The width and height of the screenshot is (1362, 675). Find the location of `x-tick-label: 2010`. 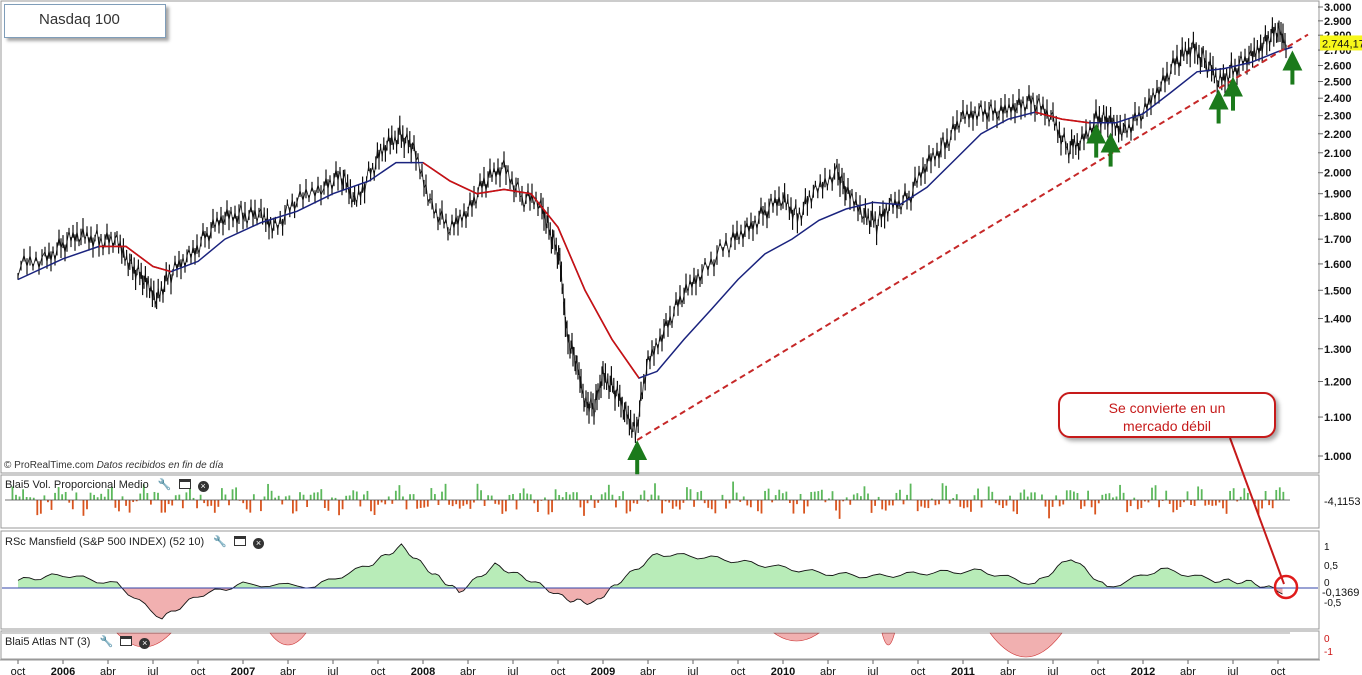

x-tick-label: 2010 is located at coordinates (783, 670).